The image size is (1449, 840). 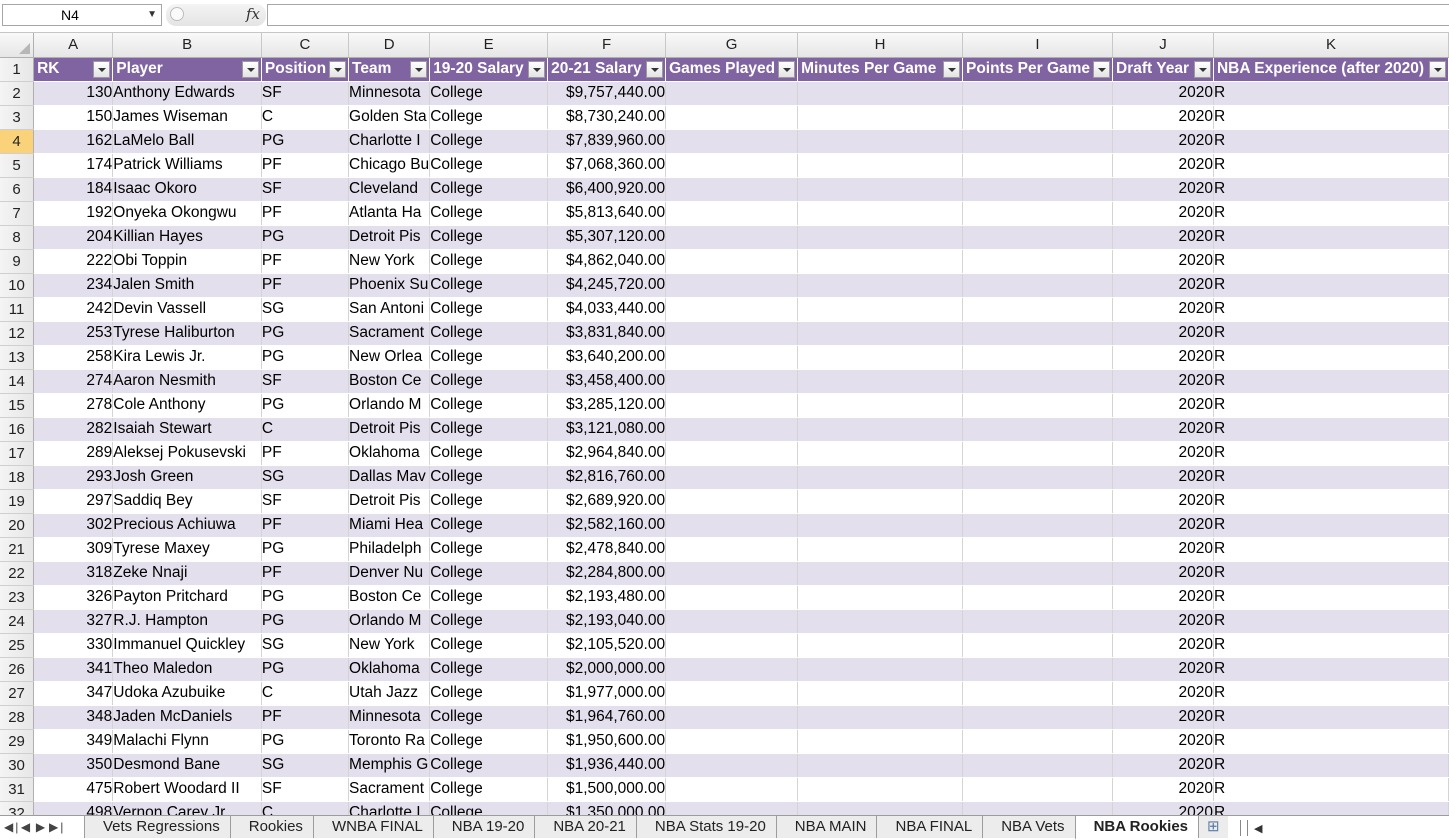 I want to click on header-cell: Position, so click(x=305, y=69).